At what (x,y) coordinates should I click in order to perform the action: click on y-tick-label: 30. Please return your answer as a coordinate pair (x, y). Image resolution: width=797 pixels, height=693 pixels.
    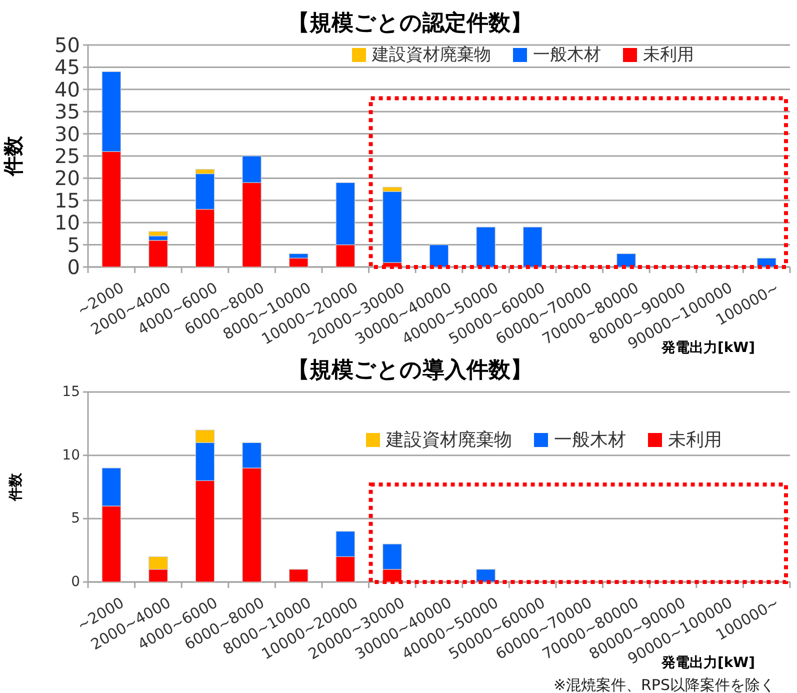
    Looking at the image, I should click on (67, 134).